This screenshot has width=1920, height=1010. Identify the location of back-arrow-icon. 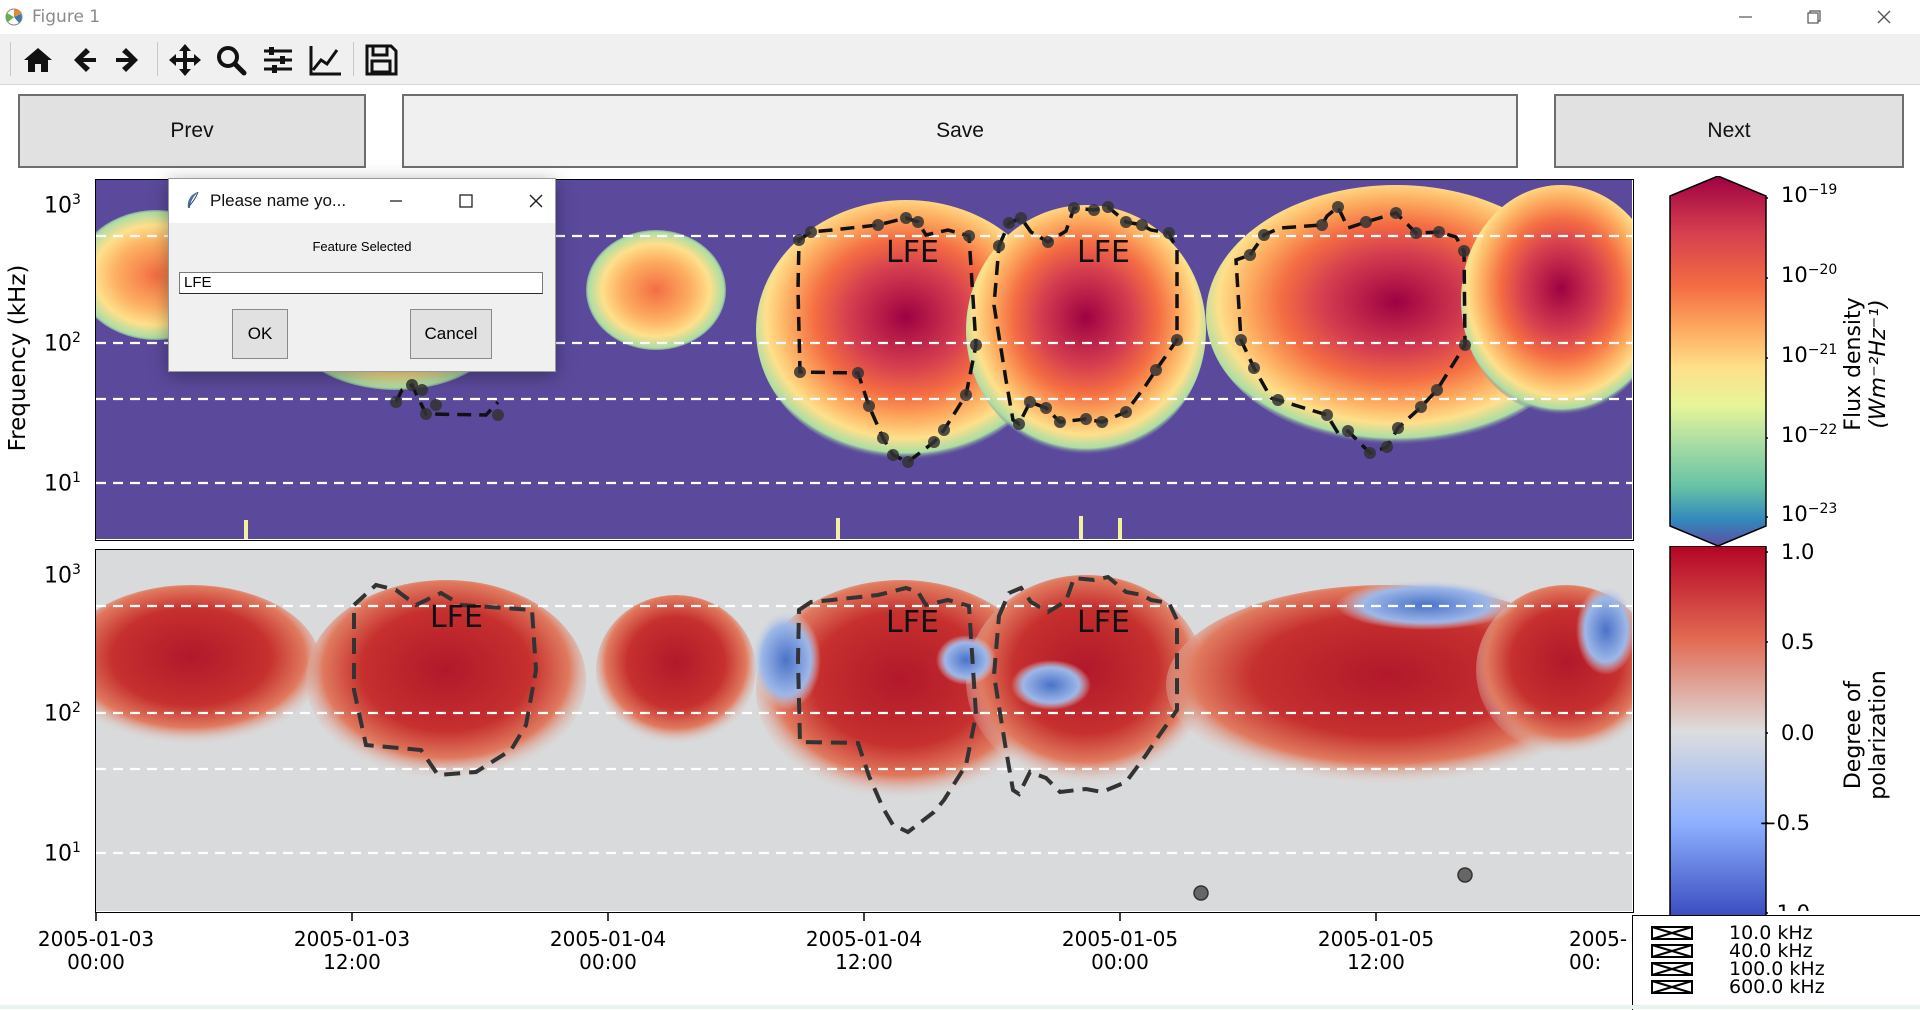
(84, 60).